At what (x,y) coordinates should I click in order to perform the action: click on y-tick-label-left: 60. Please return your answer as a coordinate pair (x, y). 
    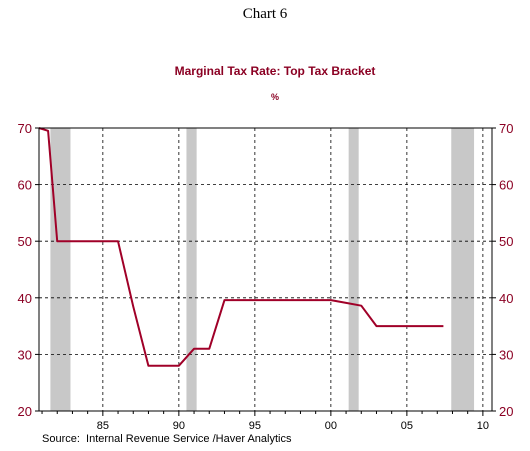
    Looking at the image, I should click on (25, 185).